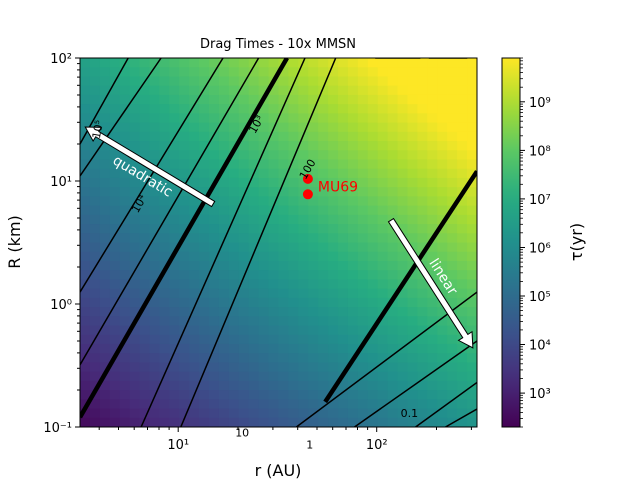  Describe the element at coordinates (540, 151) in the screenshot. I see `colorbar-tick-label: 10⁸` at that location.